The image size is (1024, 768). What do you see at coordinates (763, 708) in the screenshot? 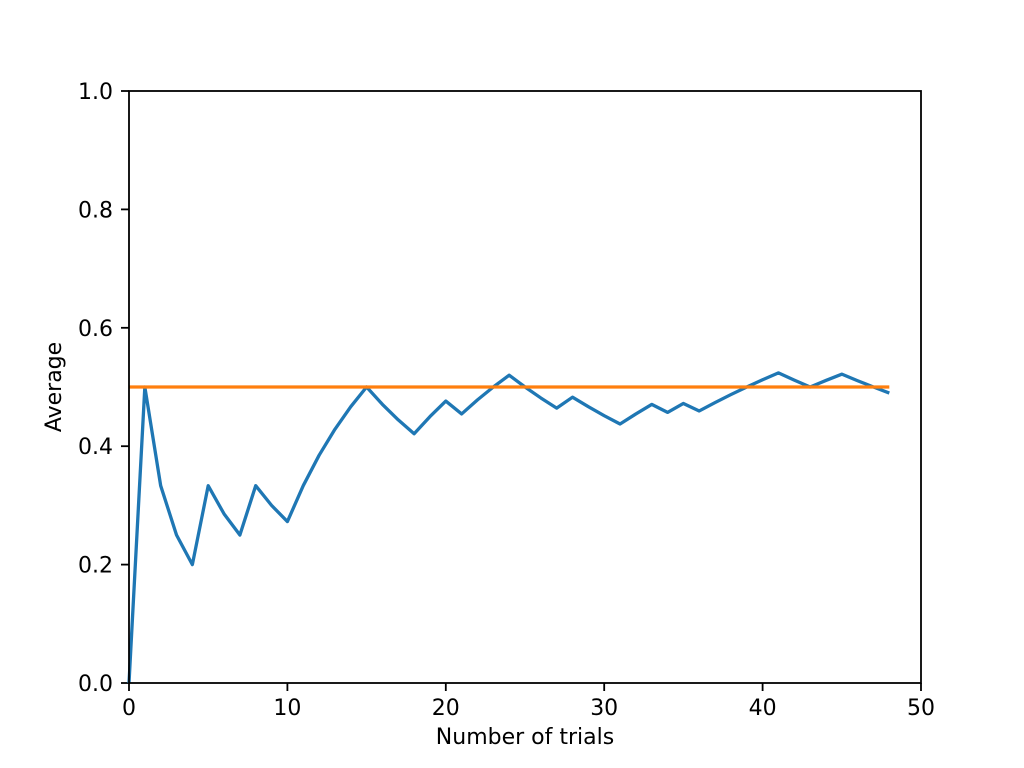
I see `x-tick-label: 40` at bounding box center [763, 708].